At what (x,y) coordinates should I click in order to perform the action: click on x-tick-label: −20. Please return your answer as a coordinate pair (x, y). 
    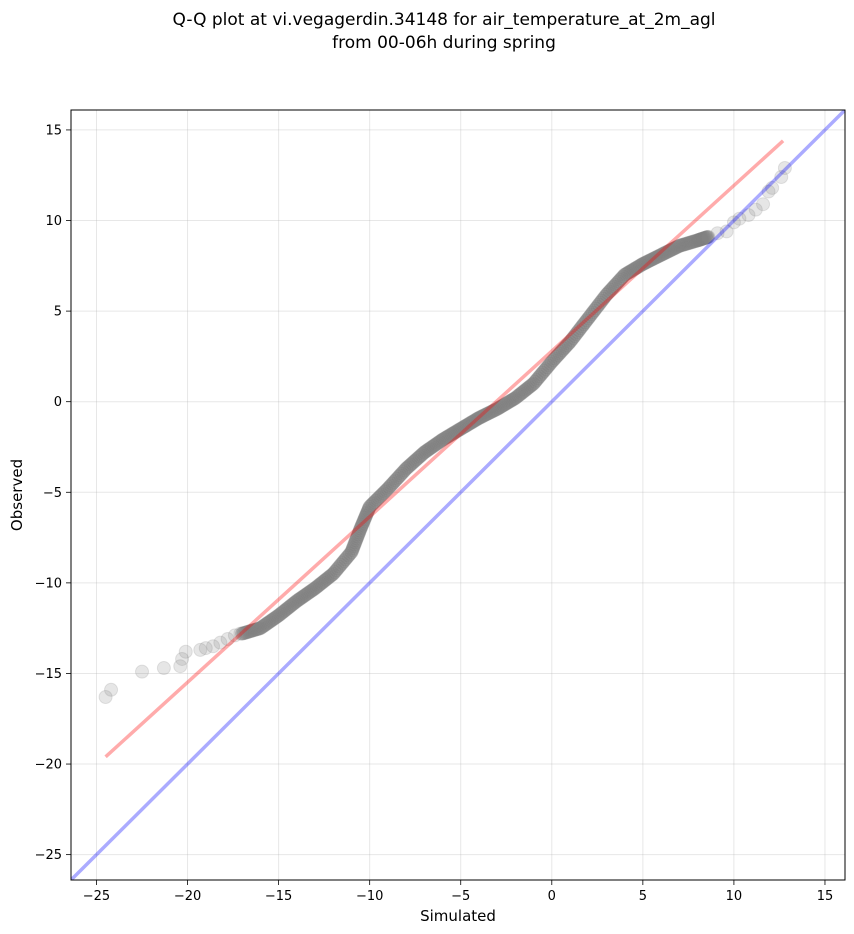
    Looking at the image, I should click on (187, 896).